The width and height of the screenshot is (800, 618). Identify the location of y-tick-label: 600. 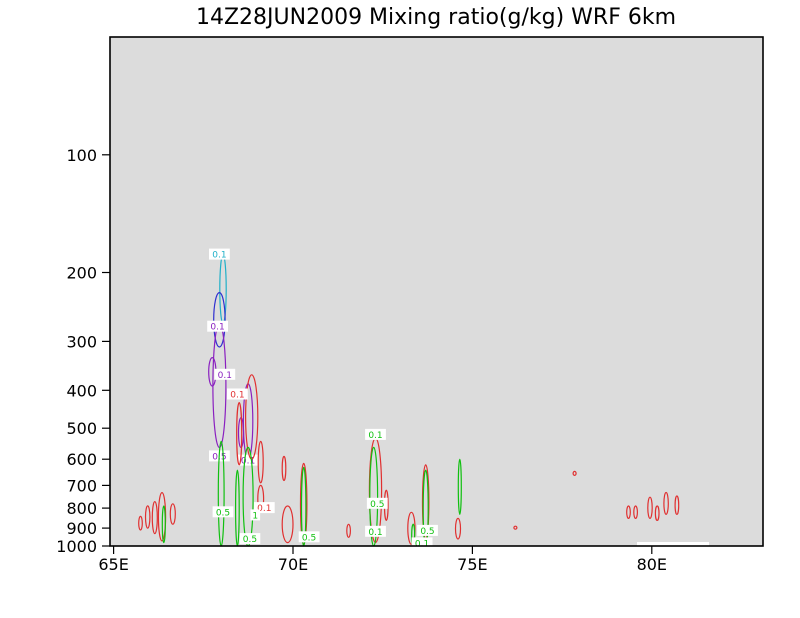
(81, 459).